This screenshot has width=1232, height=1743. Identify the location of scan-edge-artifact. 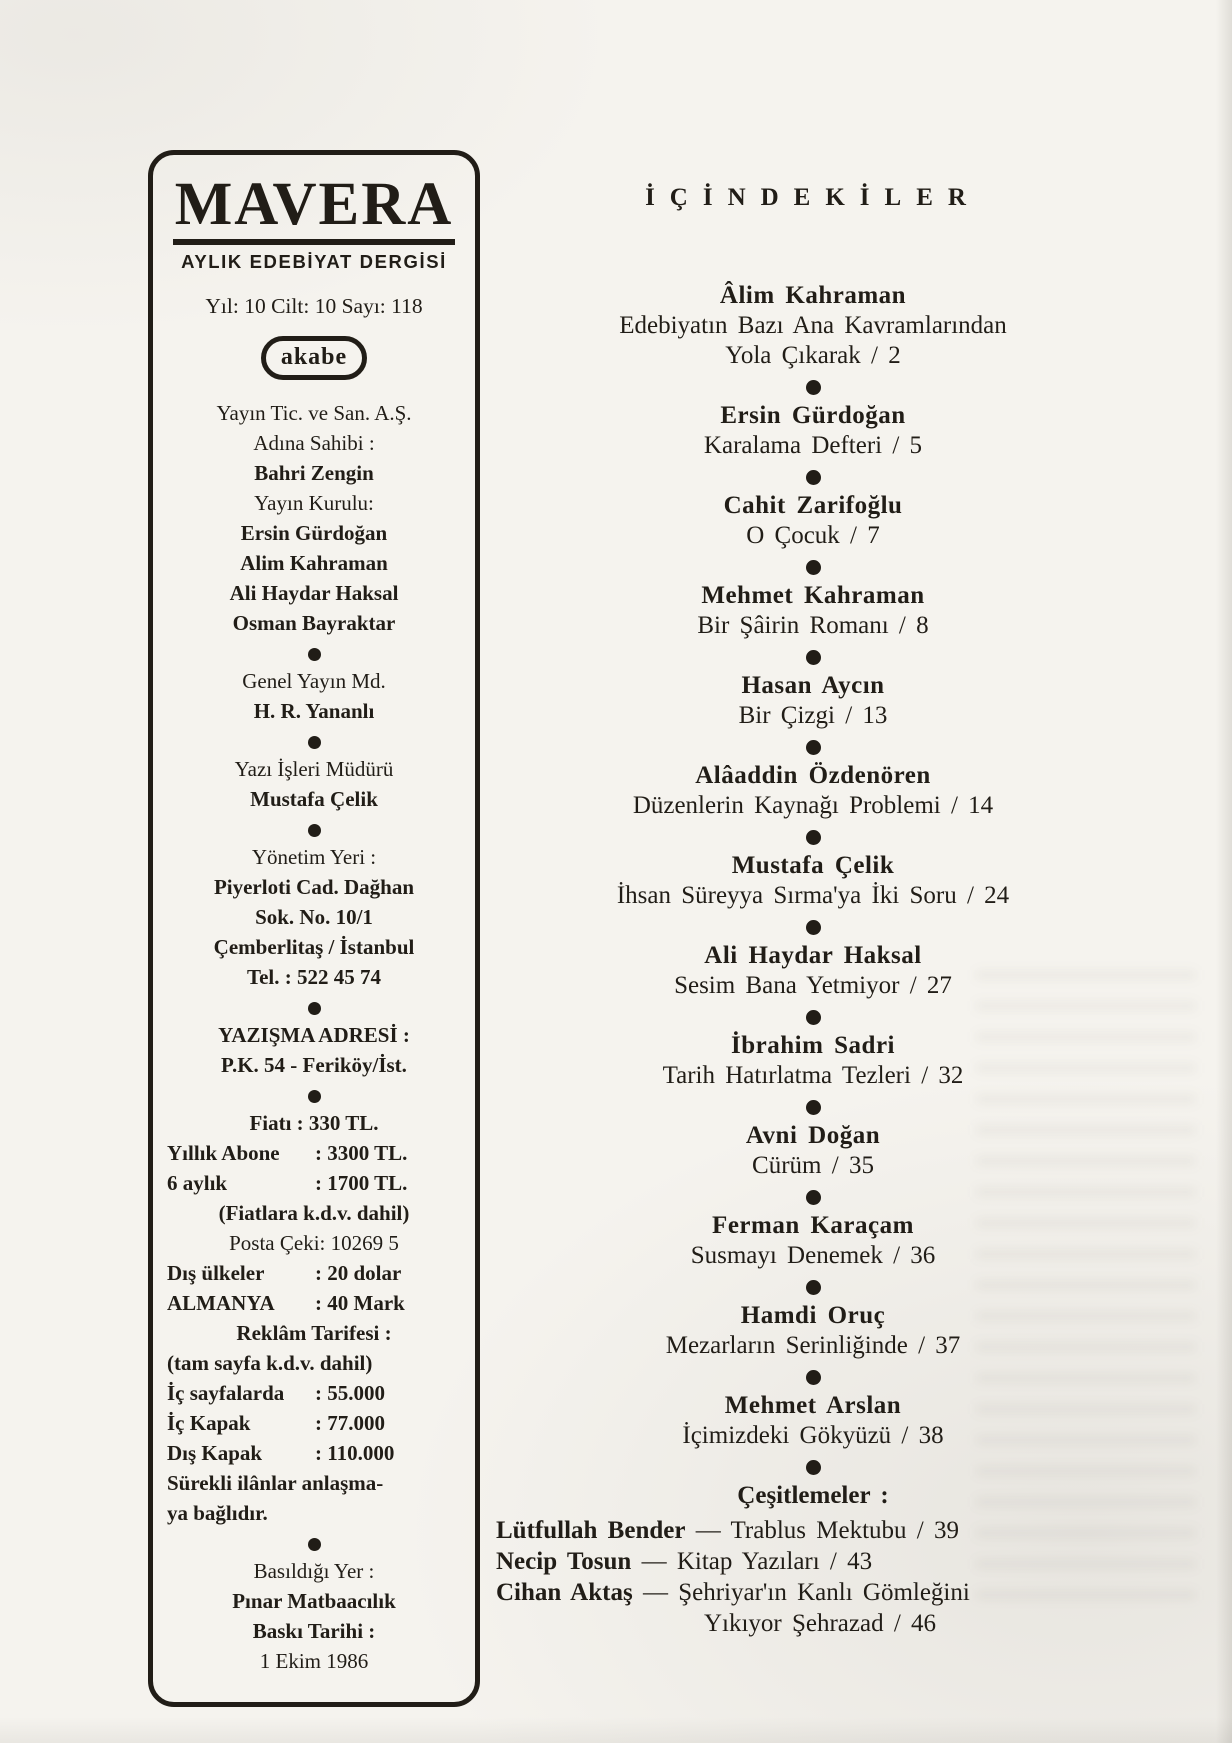
(1224, 871).